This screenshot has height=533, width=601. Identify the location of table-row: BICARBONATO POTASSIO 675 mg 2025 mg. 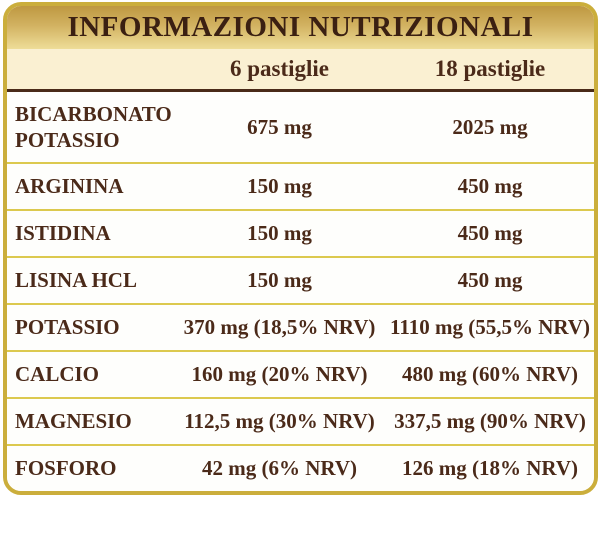
(300, 127).